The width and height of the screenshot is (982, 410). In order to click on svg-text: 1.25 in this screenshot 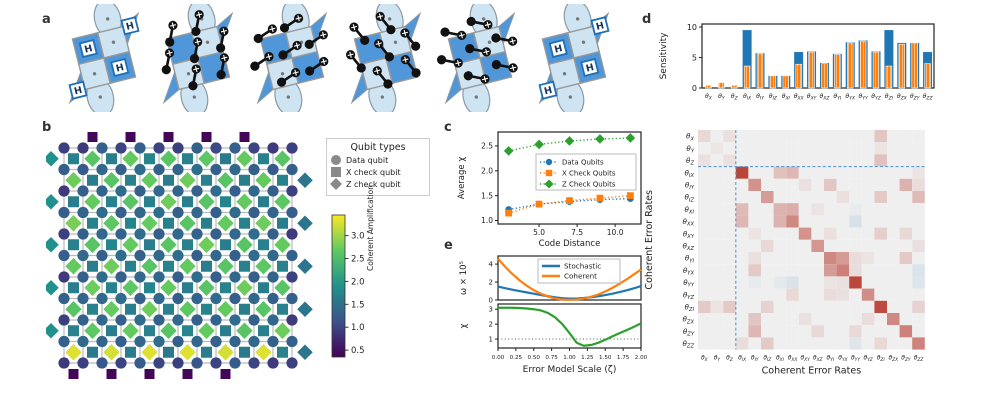, I will do `click(587, 358)`.